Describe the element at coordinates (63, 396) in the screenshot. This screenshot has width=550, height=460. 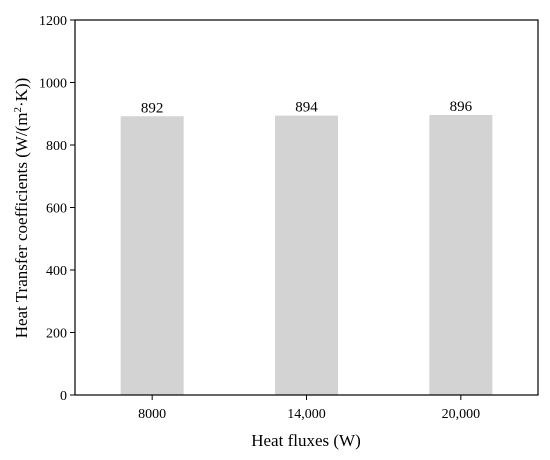
I see `y-tick-label: 0` at that location.